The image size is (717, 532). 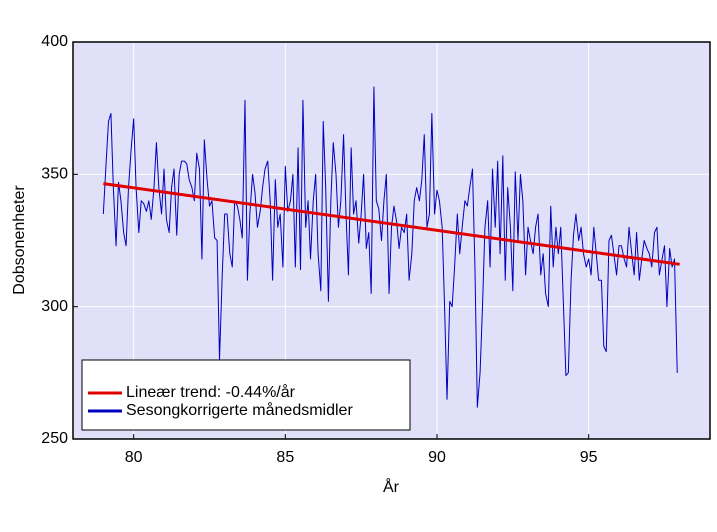 What do you see at coordinates (239, 410) in the screenshot?
I see `legend-label: Sesongkorrigerte månedsmidler` at bounding box center [239, 410].